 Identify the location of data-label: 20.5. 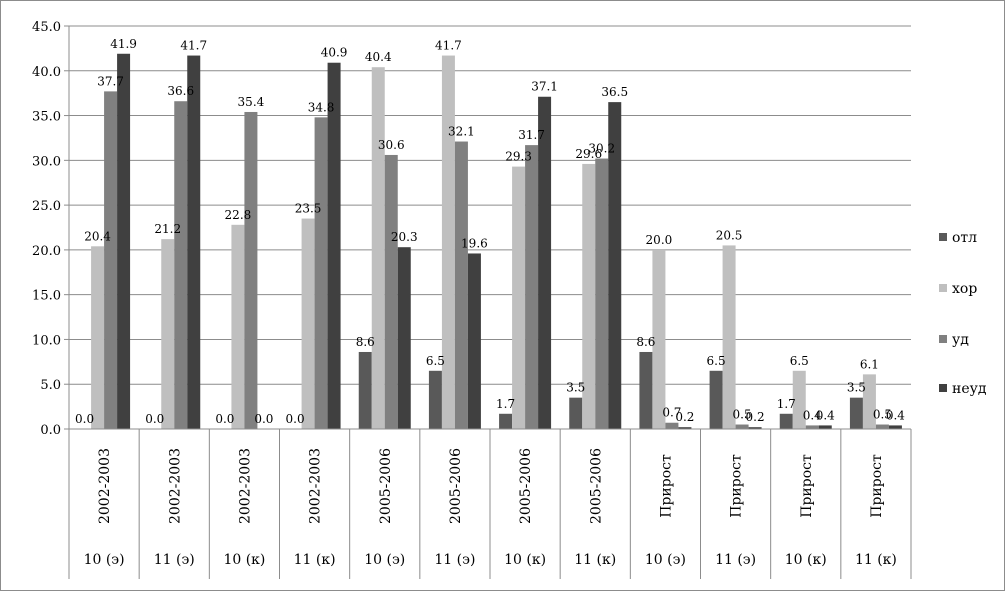
(729, 235).